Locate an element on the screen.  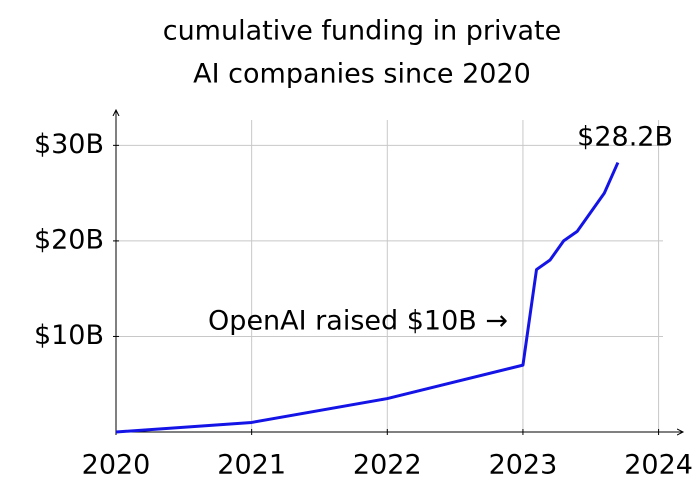
y-tick-label: $30B is located at coordinates (69, 144).